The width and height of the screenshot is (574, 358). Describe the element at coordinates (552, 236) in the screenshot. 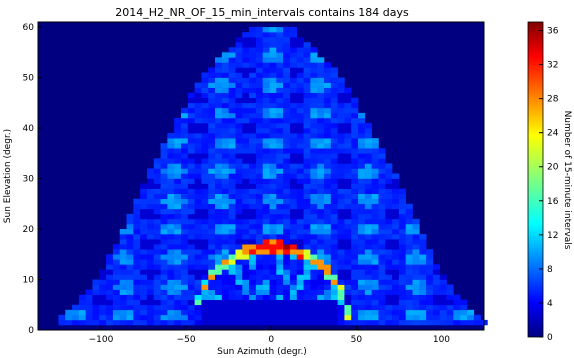

I see `colorbar-tick-label: 12` at that location.